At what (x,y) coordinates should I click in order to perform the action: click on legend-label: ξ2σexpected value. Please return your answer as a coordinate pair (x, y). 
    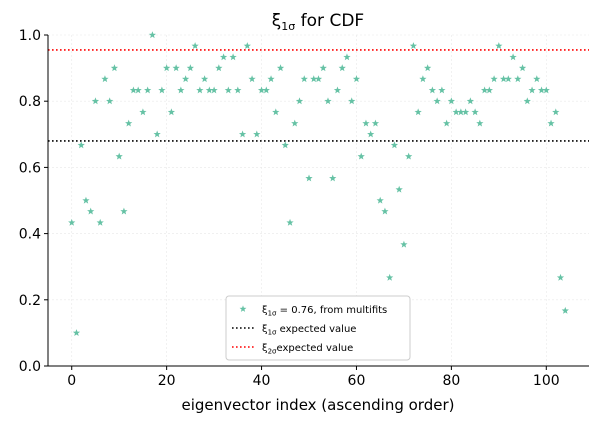
    Looking at the image, I should click on (307, 349).